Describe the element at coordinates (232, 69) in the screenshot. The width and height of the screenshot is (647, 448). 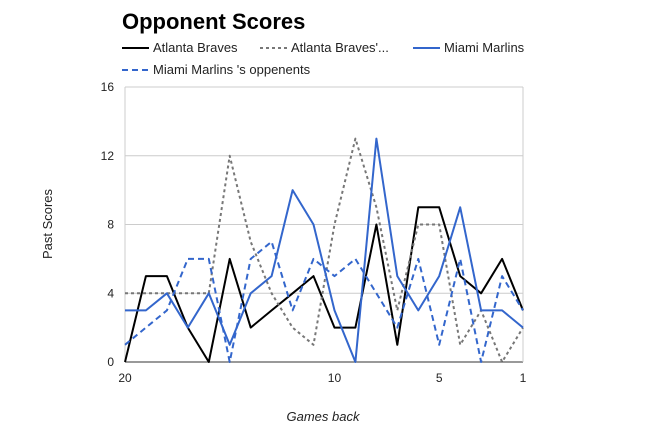
I see `legend-label: Miami Marlins 's oppenents` at that location.